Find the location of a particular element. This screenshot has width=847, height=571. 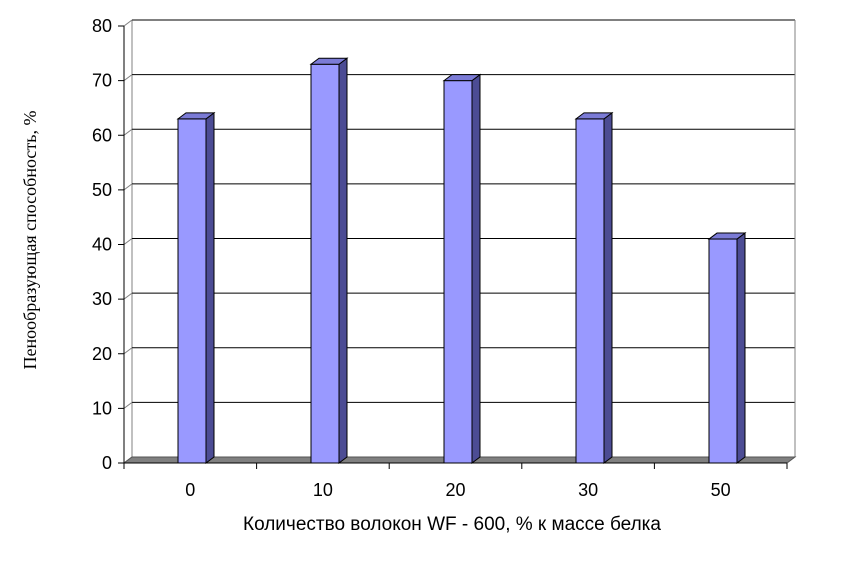

y-tick-label: 0 is located at coordinates (107, 463).